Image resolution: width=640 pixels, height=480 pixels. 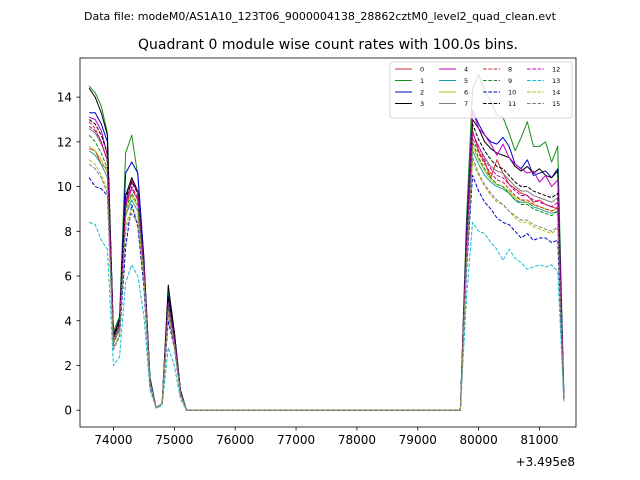 What do you see at coordinates (68, 321) in the screenshot?
I see `y-tick-label: 4` at bounding box center [68, 321].